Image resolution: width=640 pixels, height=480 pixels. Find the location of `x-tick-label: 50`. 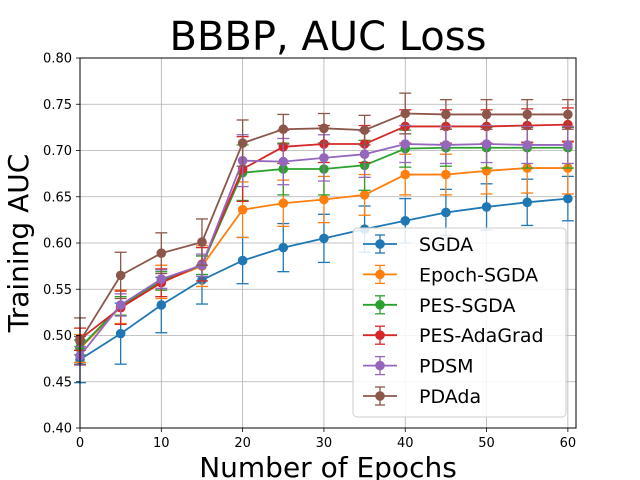

x-tick-label: 50 is located at coordinates (486, 443).